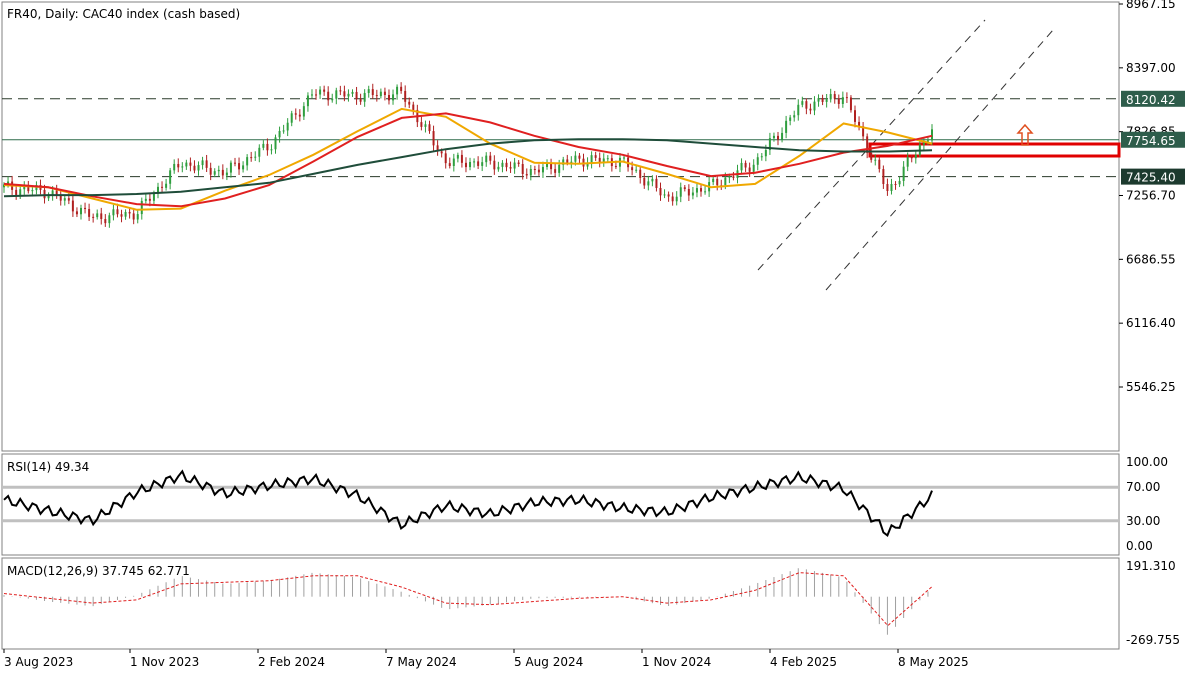 This screenshot has width=1200, height=675. I want to click on time-tick-label: 2 Feb 2024, so click(291, 662).